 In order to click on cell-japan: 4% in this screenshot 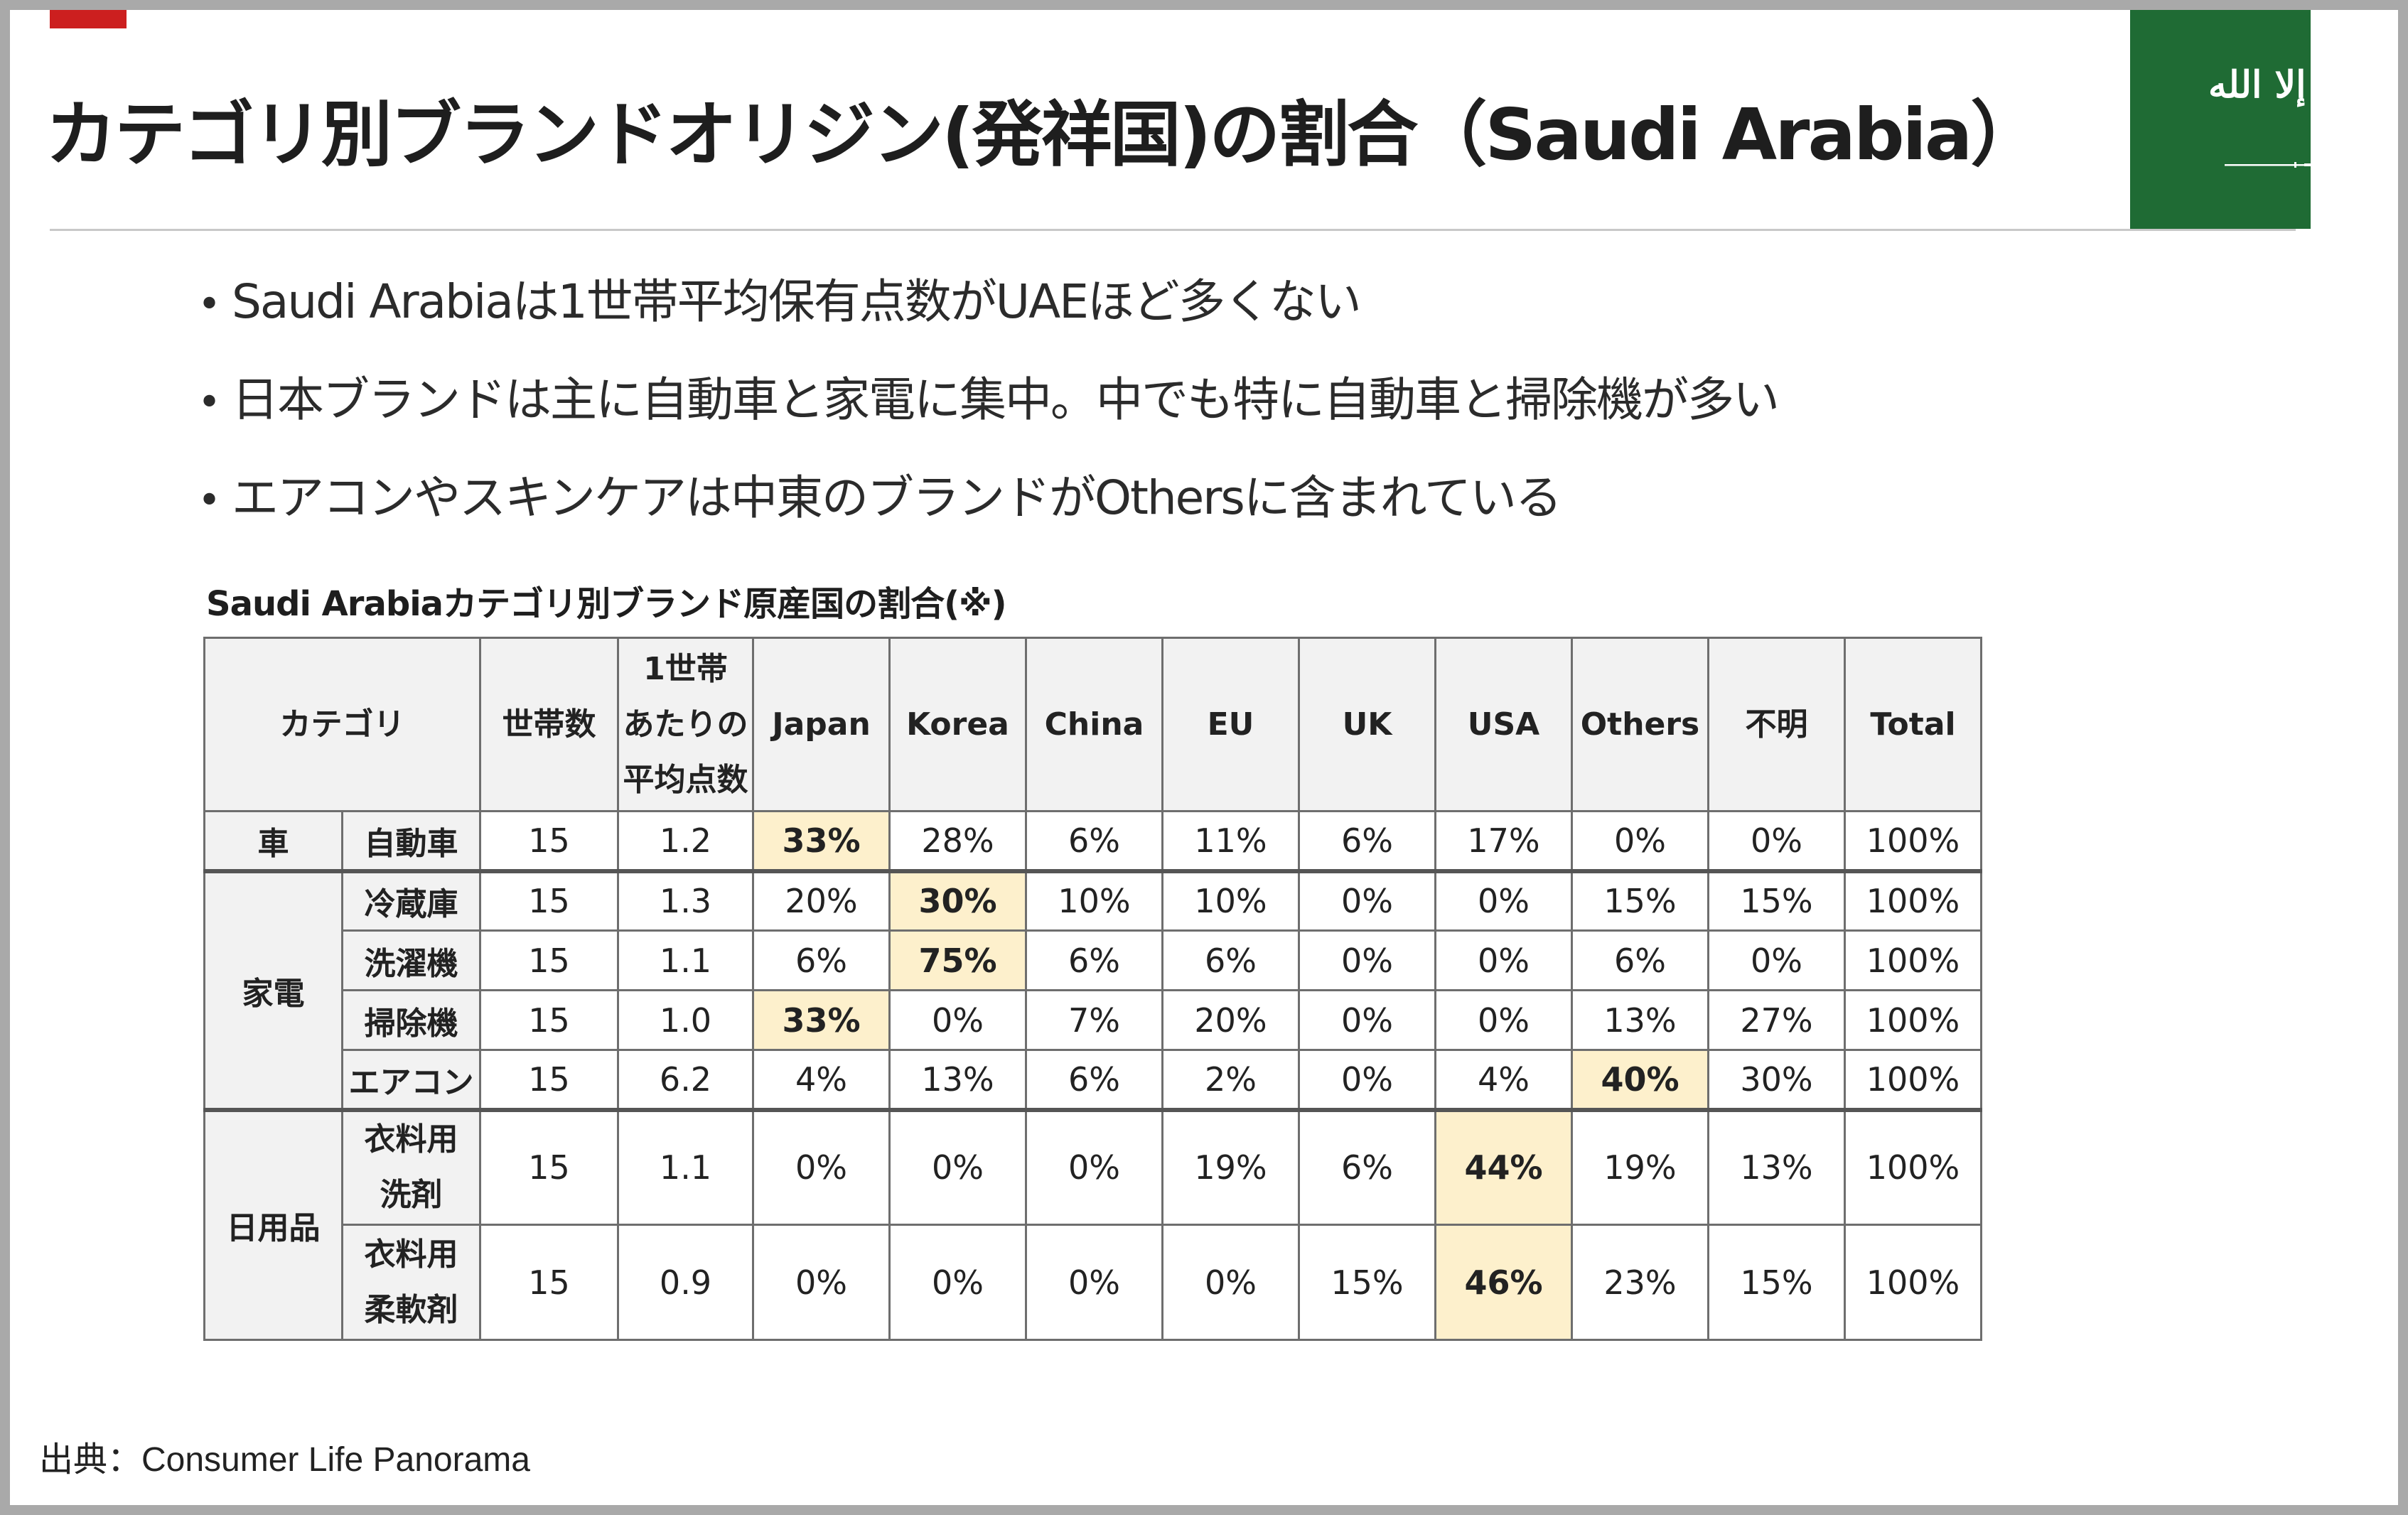, I will do `click(821, 1080)`.